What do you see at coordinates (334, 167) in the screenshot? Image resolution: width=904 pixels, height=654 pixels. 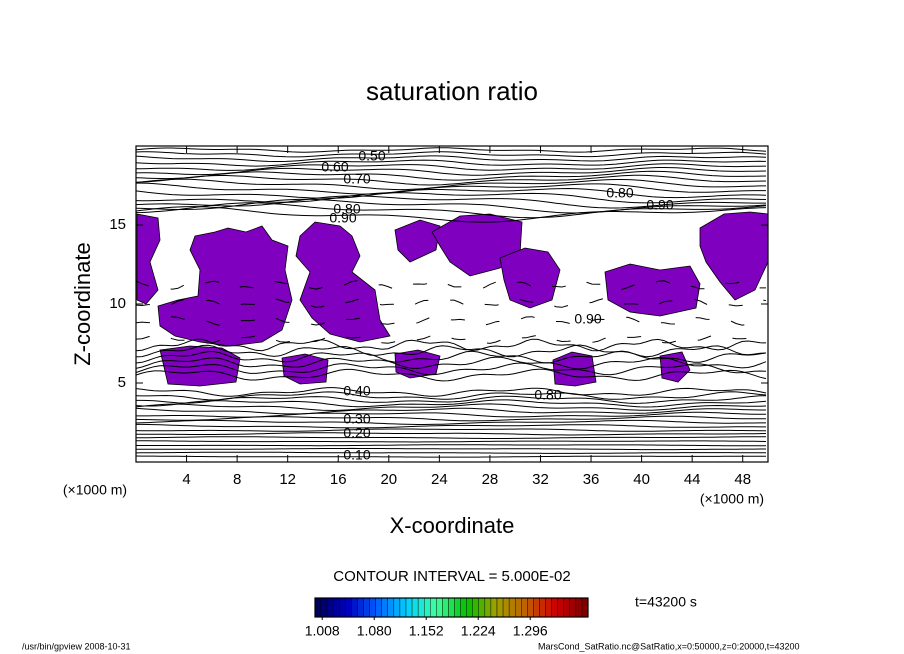 I see `contour-label: 0.60` at bounding box center [334, 167].